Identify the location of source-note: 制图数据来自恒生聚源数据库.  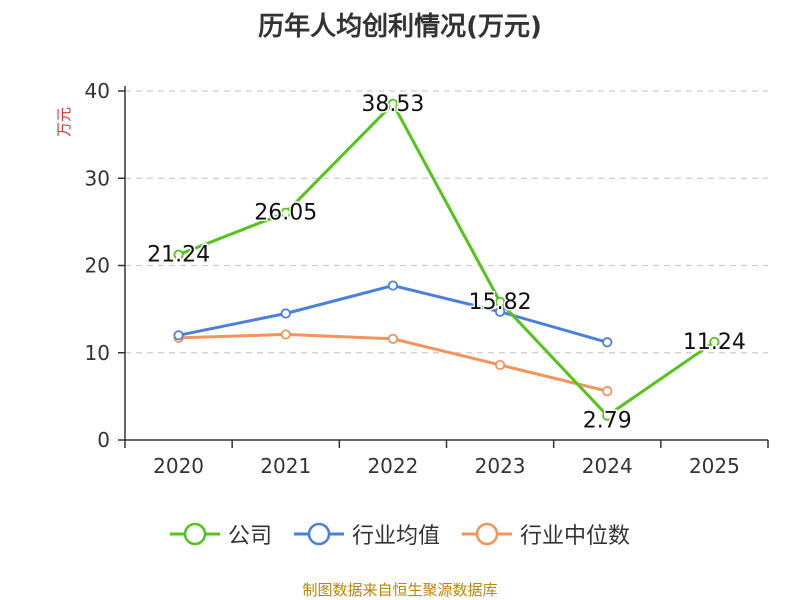
(400, 590).